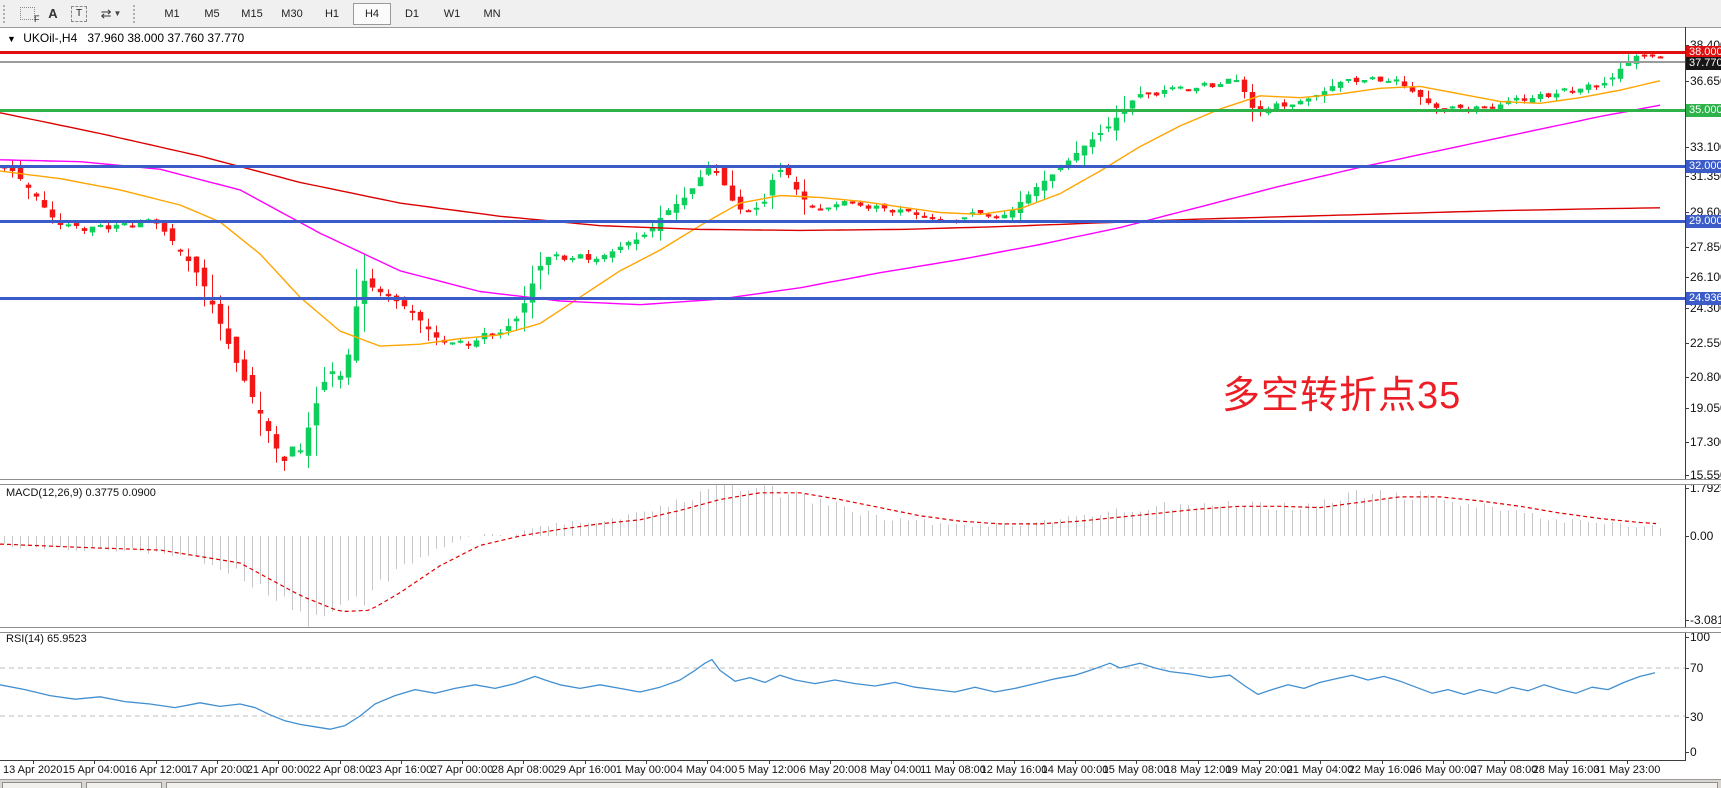  Describe the element at coordinates (1696, 668) in the screenshot. I see `rsi-tick-label: 70` at that location.